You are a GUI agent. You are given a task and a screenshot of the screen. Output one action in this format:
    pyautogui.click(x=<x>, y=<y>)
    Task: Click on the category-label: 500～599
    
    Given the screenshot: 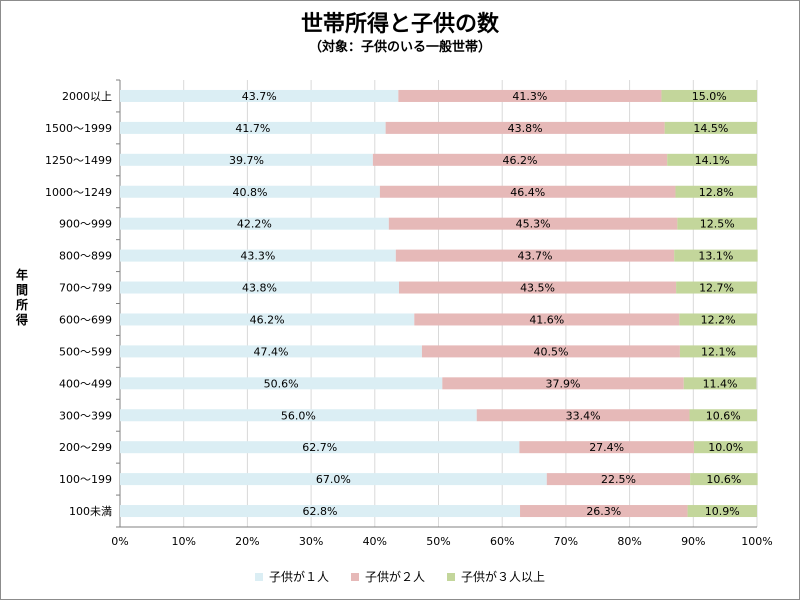 What is the action you would take?
    pyautogui.click(x=85, y=351)
    